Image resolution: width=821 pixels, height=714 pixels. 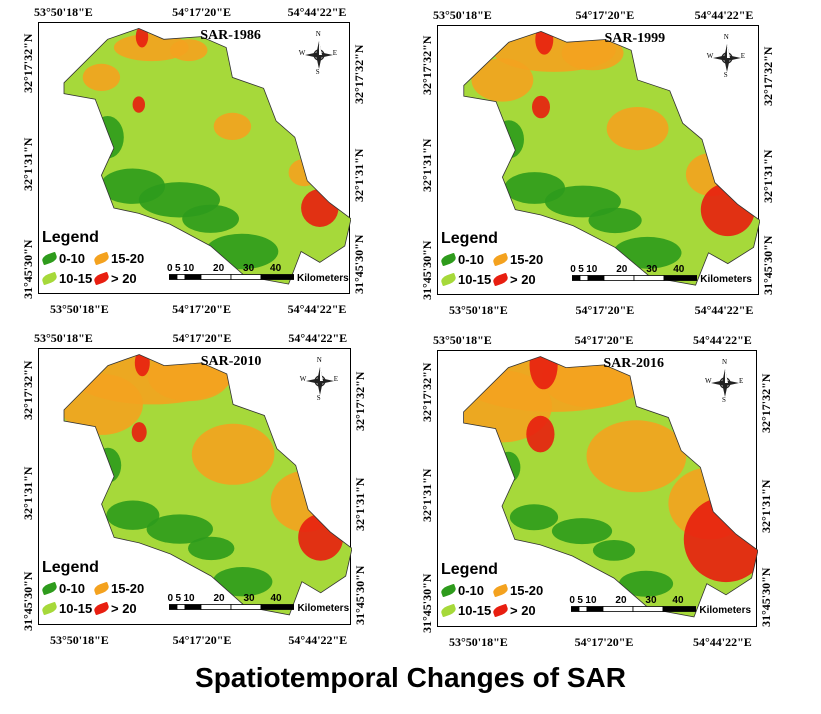 I want to click on scale-tick-label: 10, so click(x=189, y=599).